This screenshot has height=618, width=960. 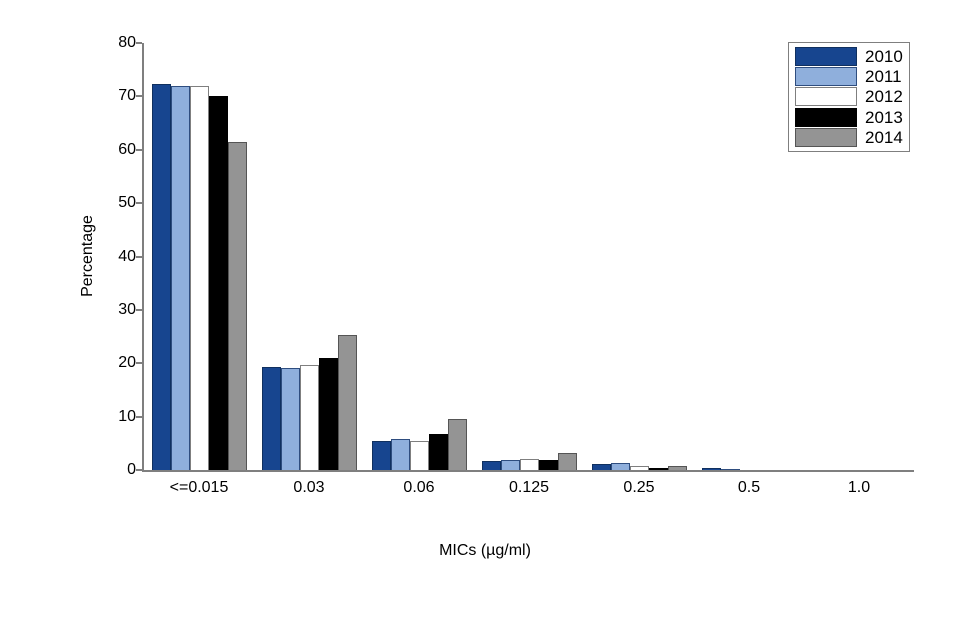 I want to click on legend-item-2013: 2013, so click(x=849, y=117).